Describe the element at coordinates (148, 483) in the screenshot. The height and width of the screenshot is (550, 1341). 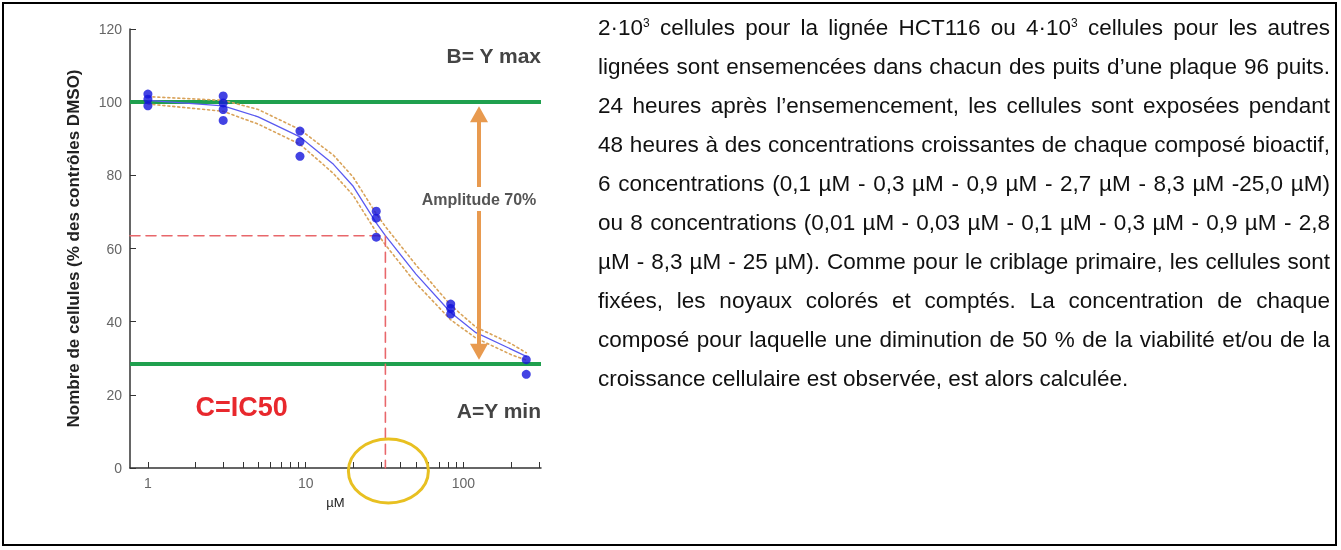
I see `x-tick-label: 1` at that location.